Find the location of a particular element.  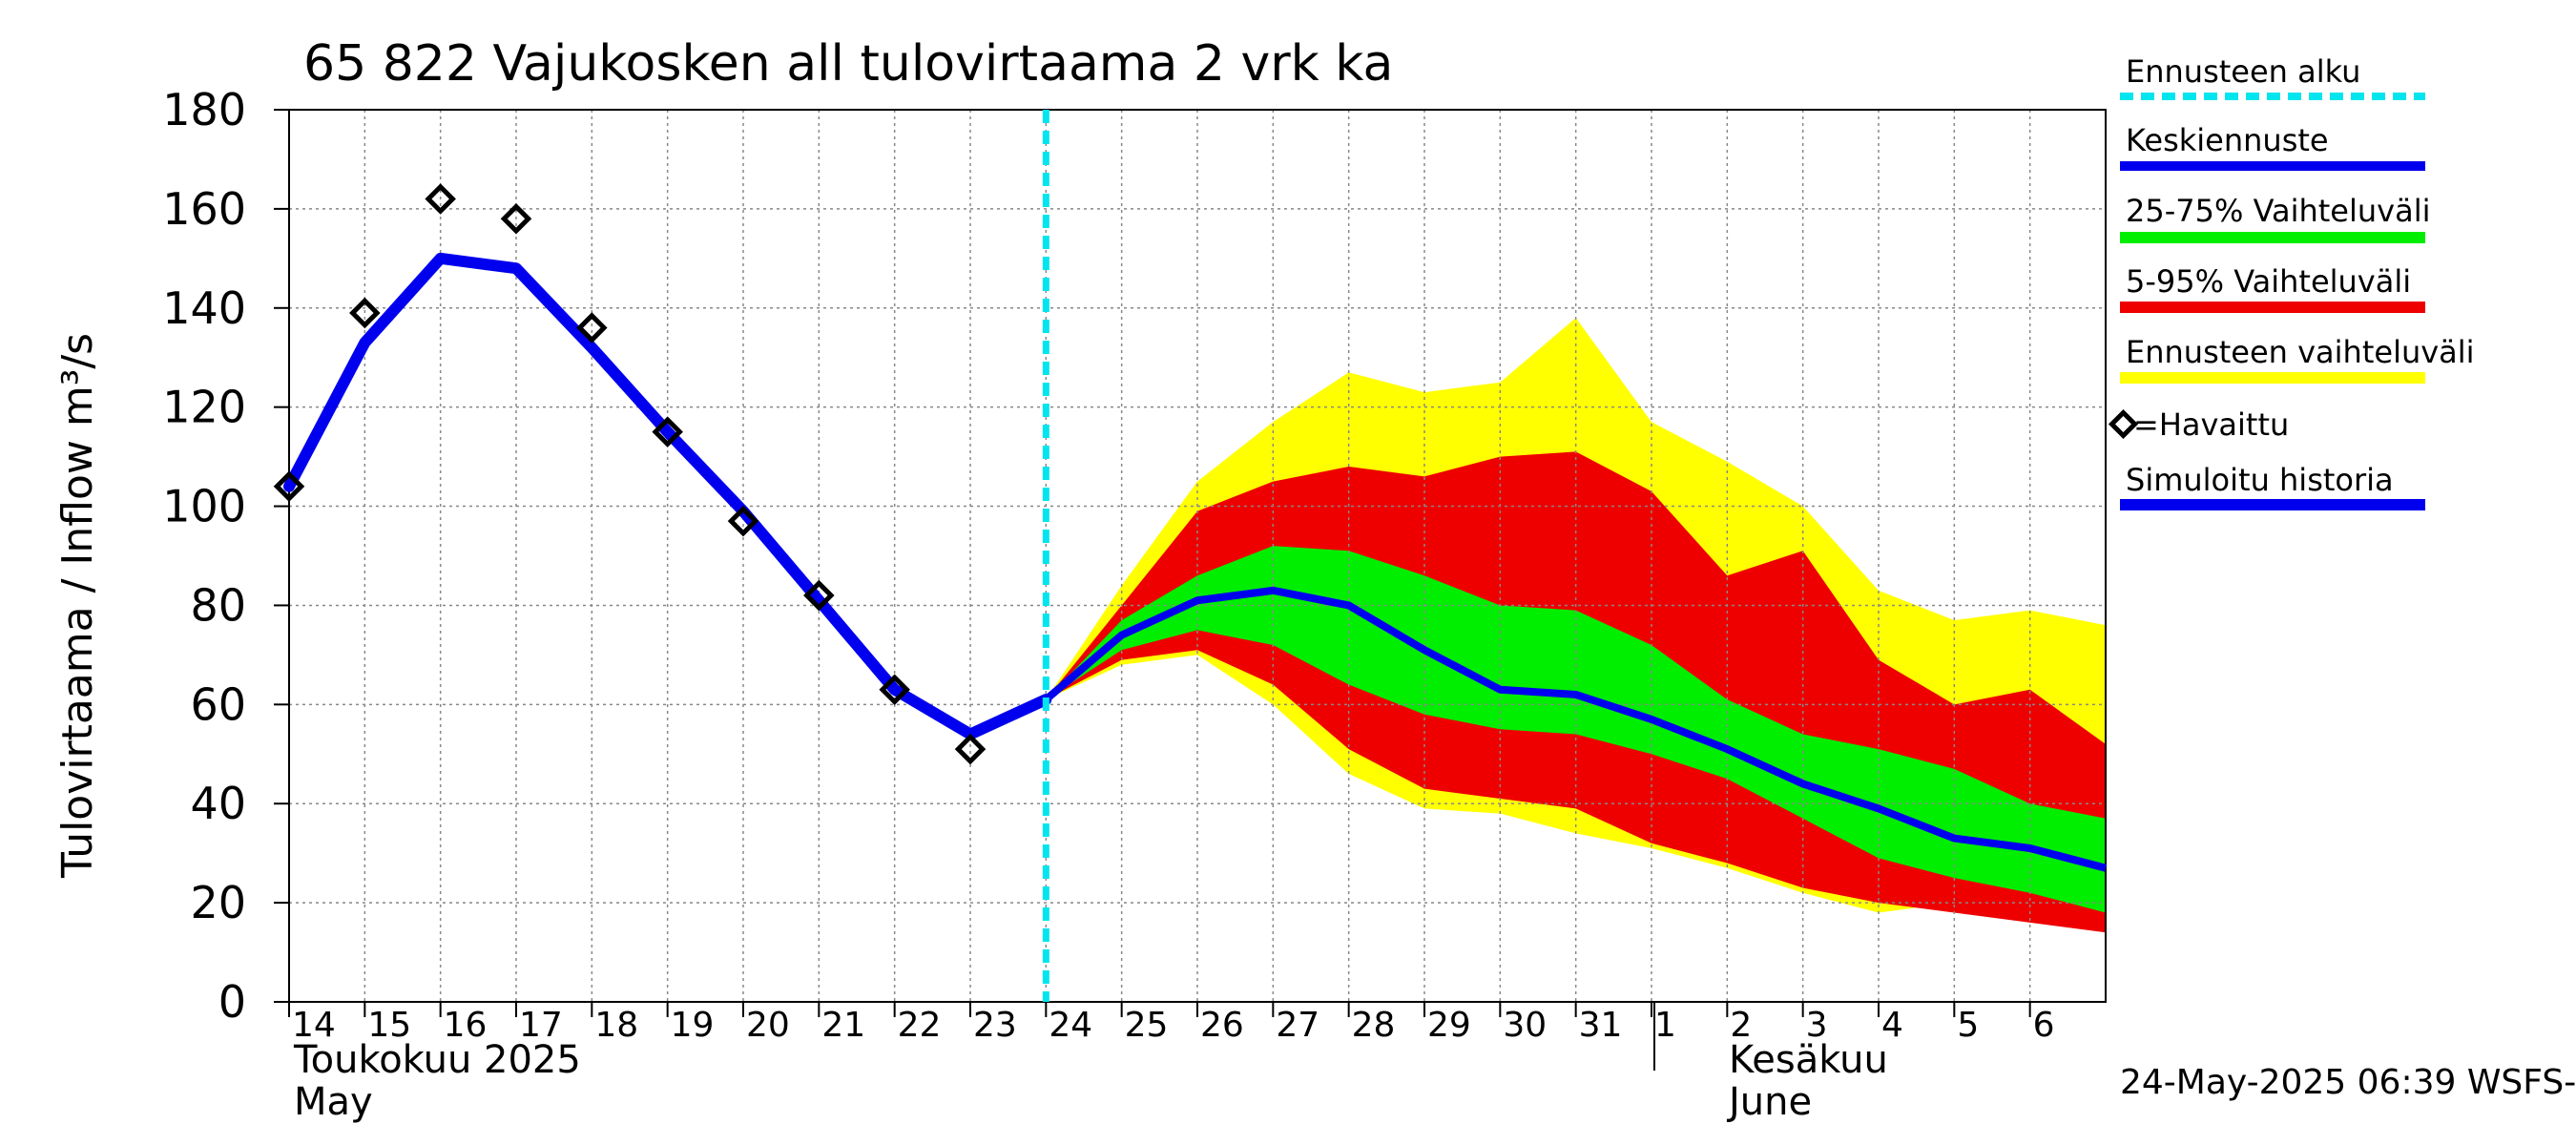

x-tick-label: 5 is located at coordinates (1968, 1025).